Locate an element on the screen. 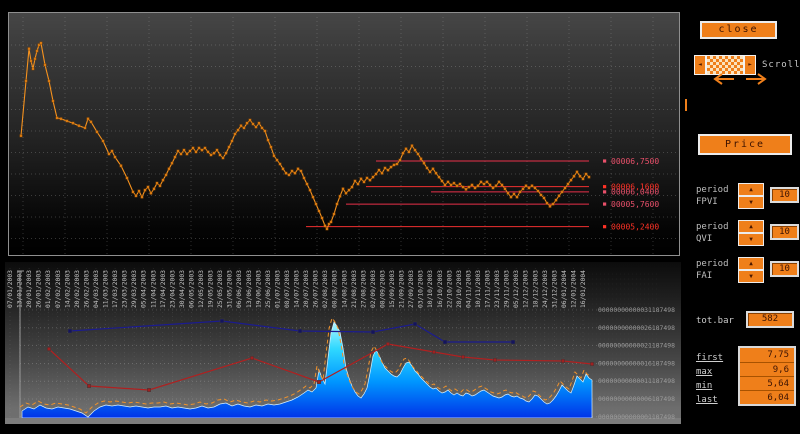 The width and height of the screenshot is (800, 434). svg-text: 31/05/2003 is located at coordinates (230, 289).